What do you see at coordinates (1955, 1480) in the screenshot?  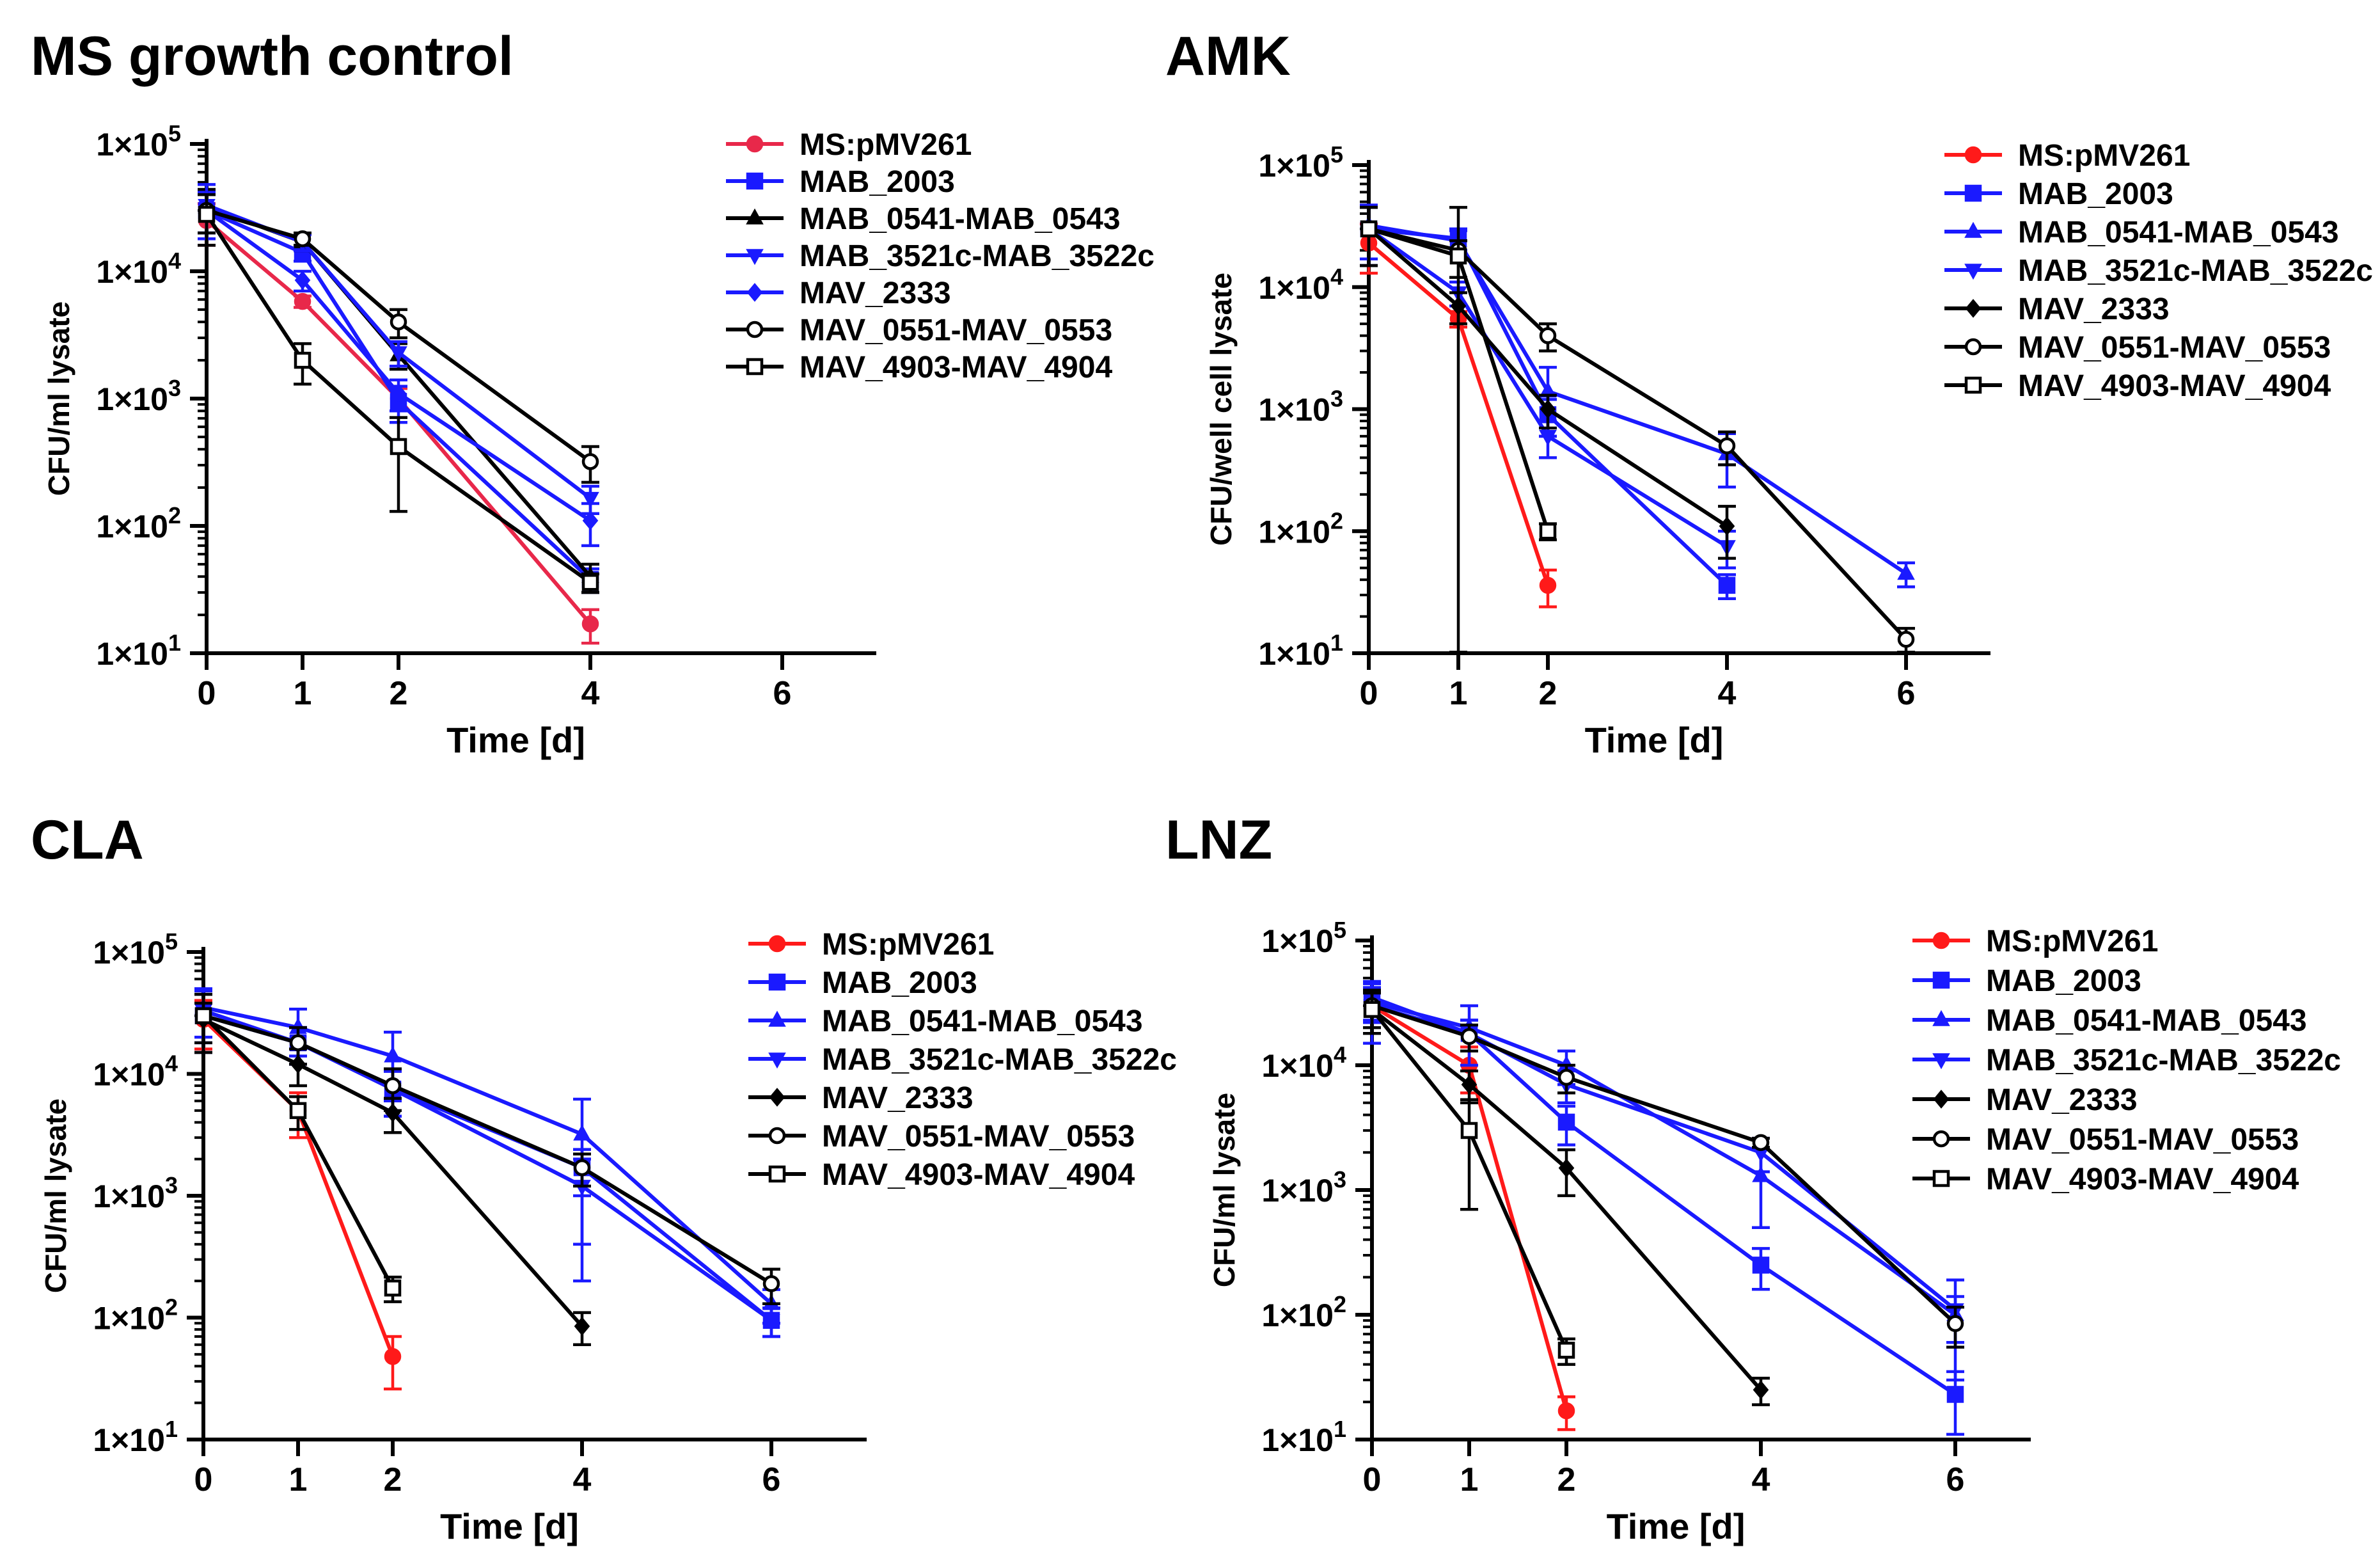 I see `x-tick-label: 6` at bounding box center [1955, 1480].